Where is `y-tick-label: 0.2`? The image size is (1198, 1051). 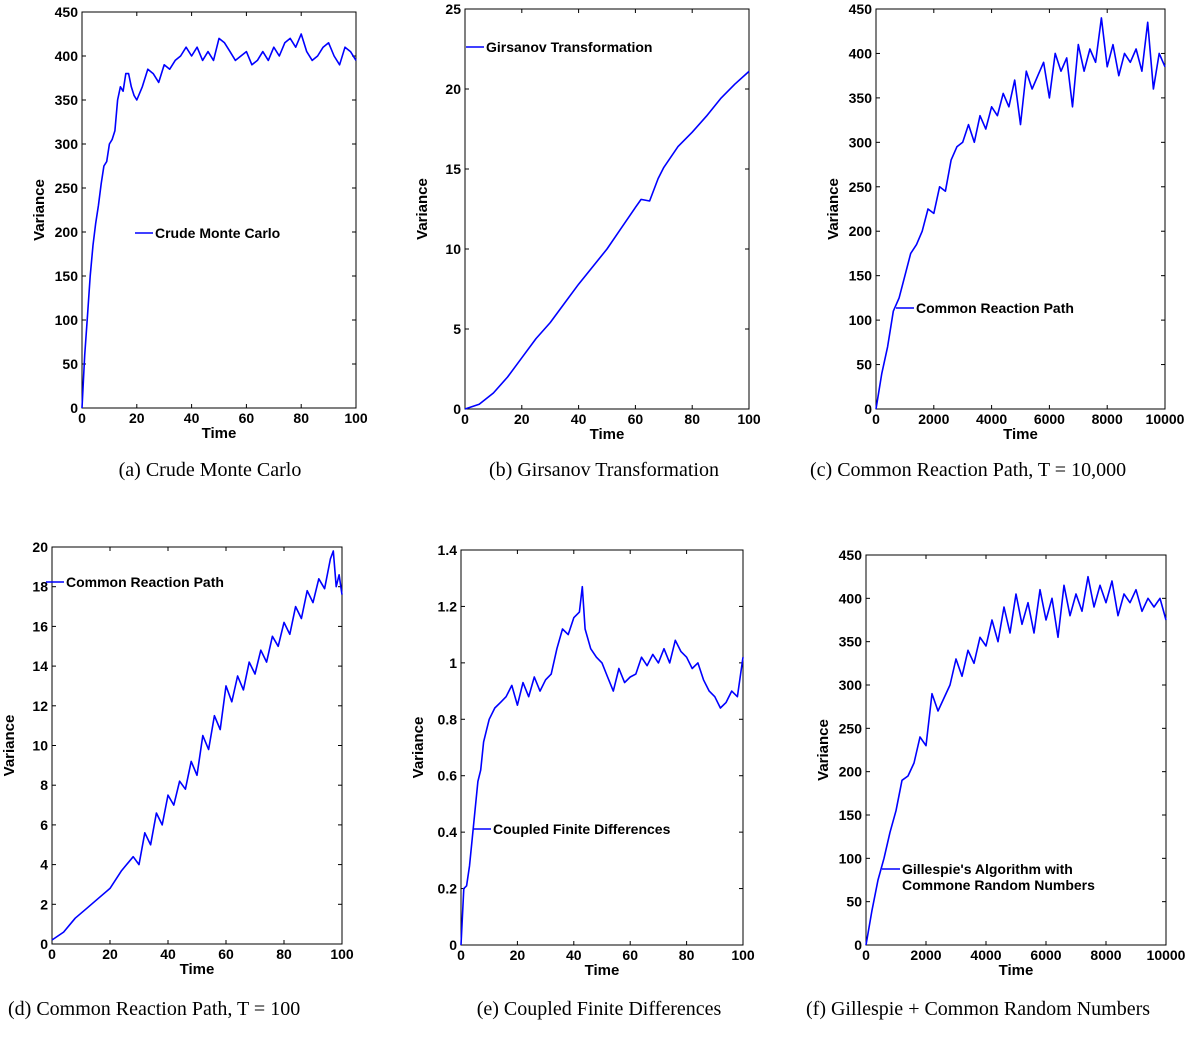 y-tick-label: 0.2 is located at coordinates (448, 889).